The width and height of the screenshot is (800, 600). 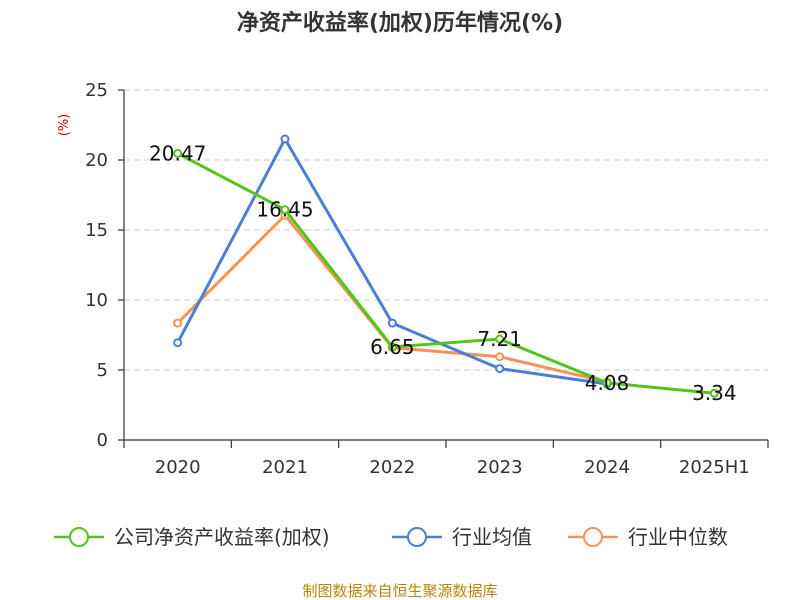 What do you see at coordinates (392, 467) in the screenshot?
I see `x-tick-label: 2022` at bounding box center [392, 467].